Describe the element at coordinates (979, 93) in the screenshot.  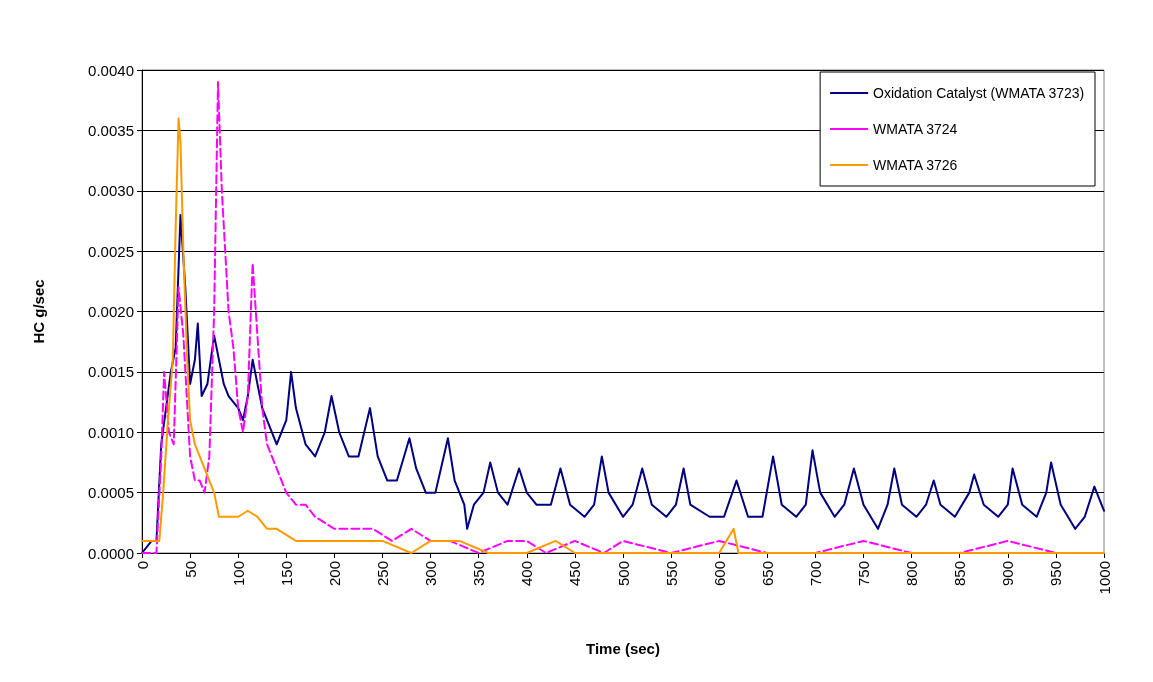
I see `legend-label: Oxidation Catalyst (WMATA 3723)` at that location.